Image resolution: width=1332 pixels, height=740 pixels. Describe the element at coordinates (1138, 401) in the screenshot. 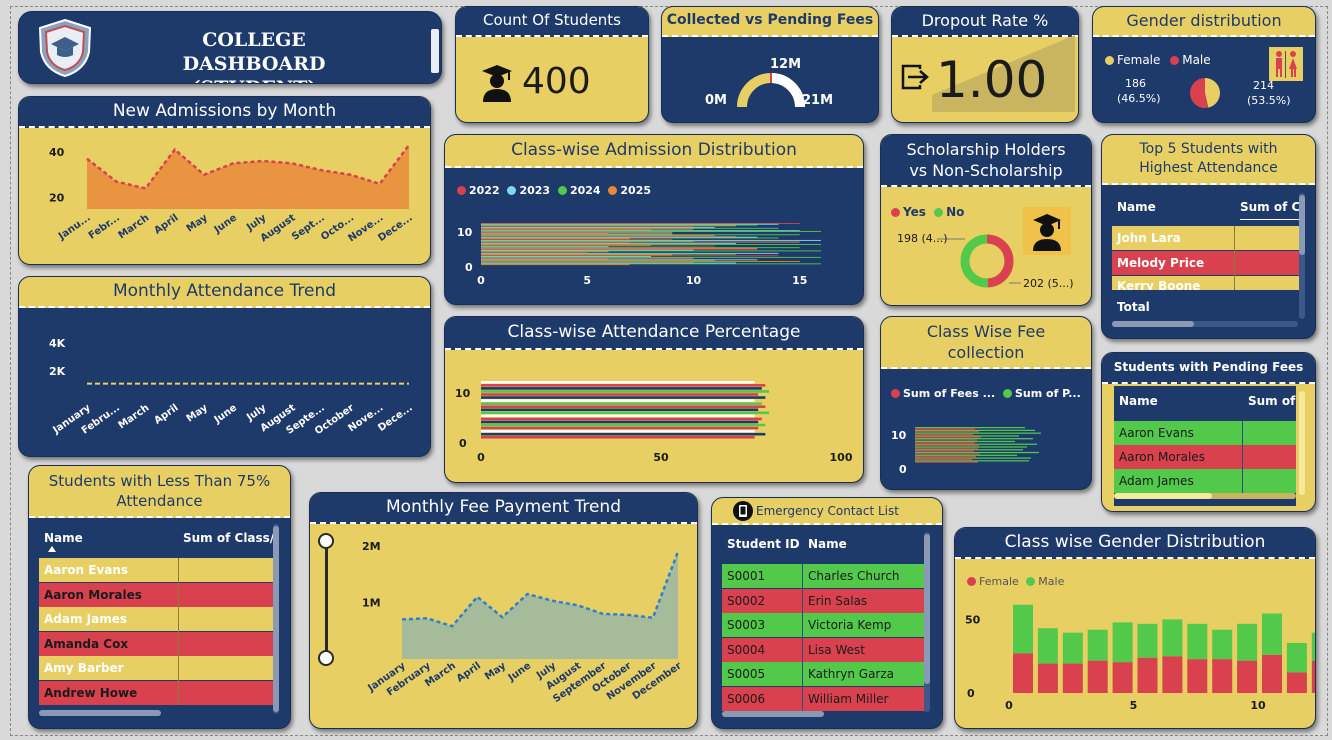

I see `pending-col-name: Name` at that location.